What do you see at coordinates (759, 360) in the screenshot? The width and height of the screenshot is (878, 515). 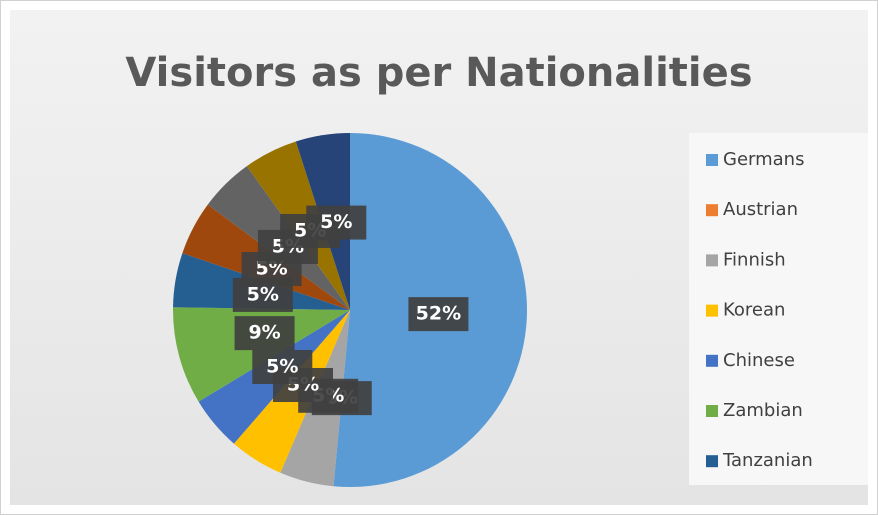 I see `legend-label: Chinese` at bounding box center [759, 360].